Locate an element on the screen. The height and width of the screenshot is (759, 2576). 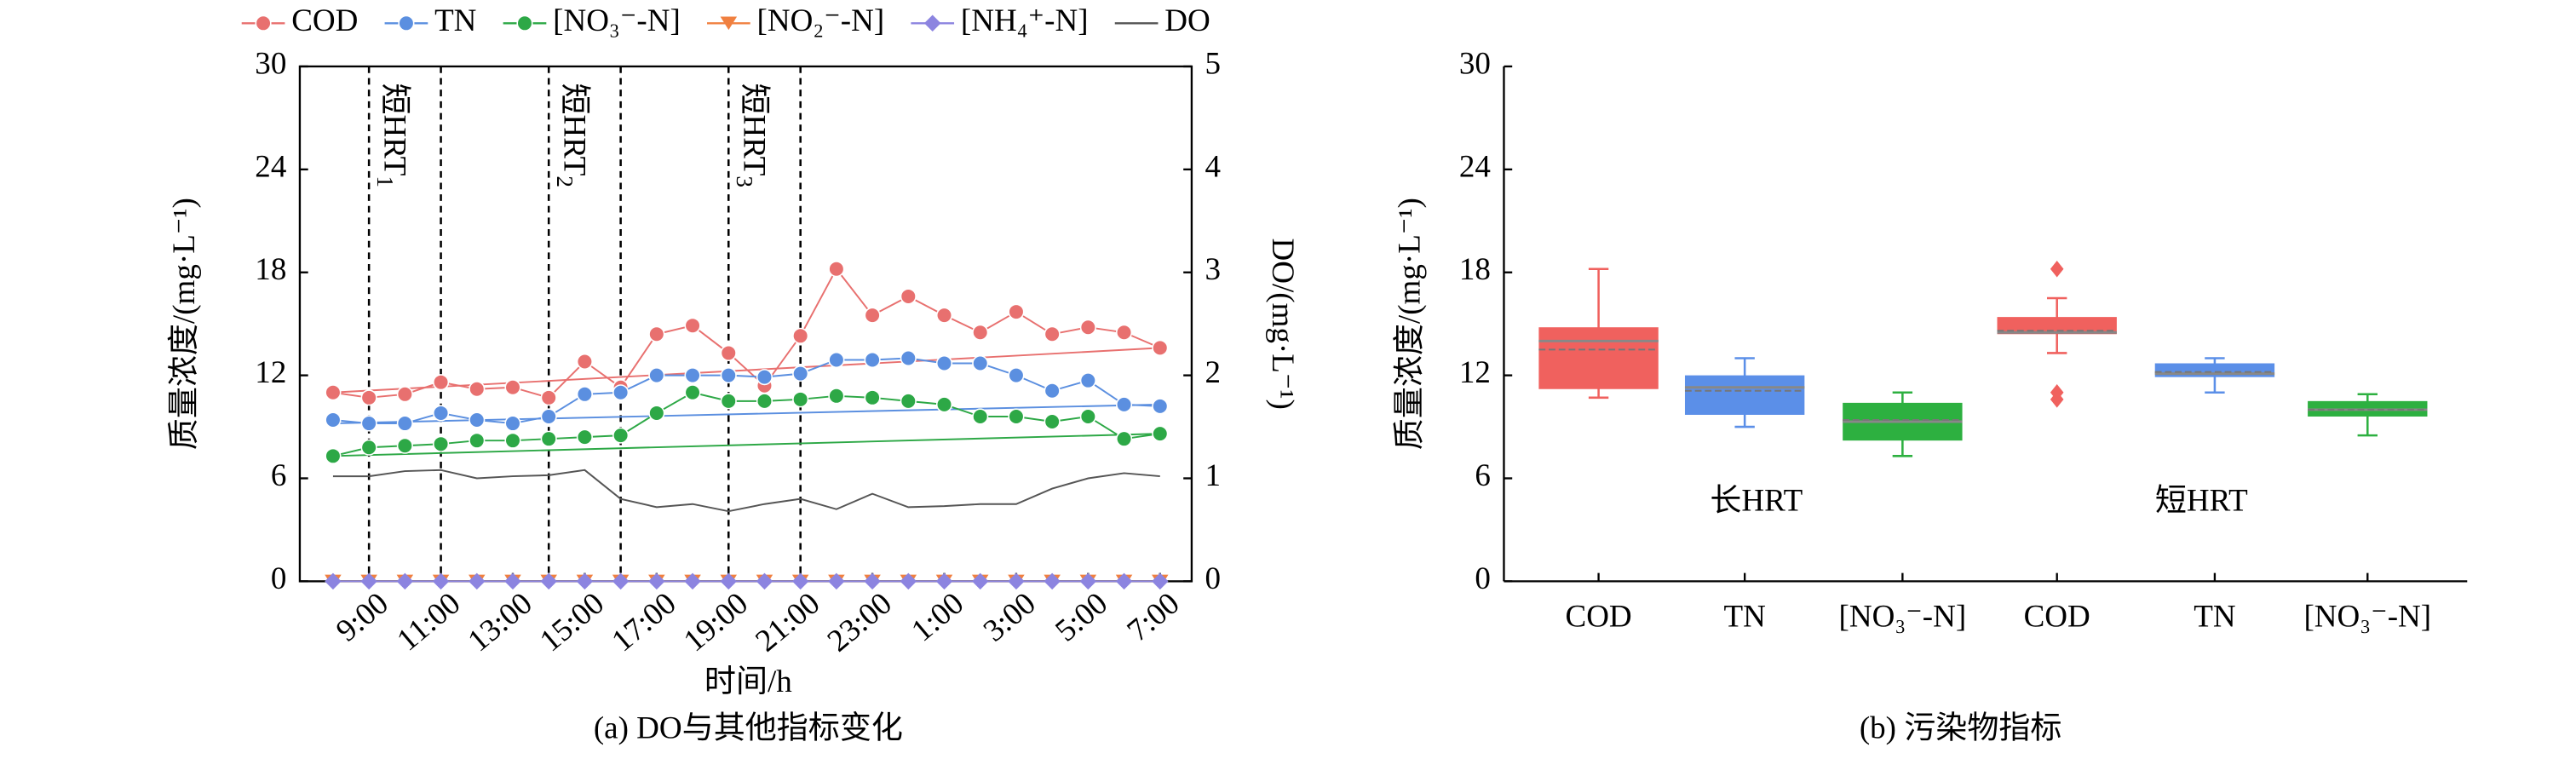
x-tick-label: 7:00 is located at coordinates (1154, 617).